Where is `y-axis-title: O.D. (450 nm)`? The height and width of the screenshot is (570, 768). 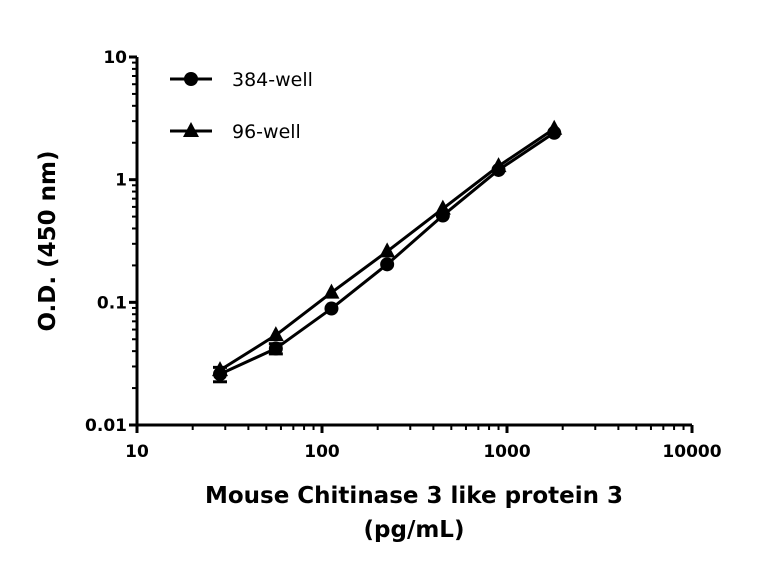 y-axis-title: O.D. (450 nm) is located at coordinates (48, 240).